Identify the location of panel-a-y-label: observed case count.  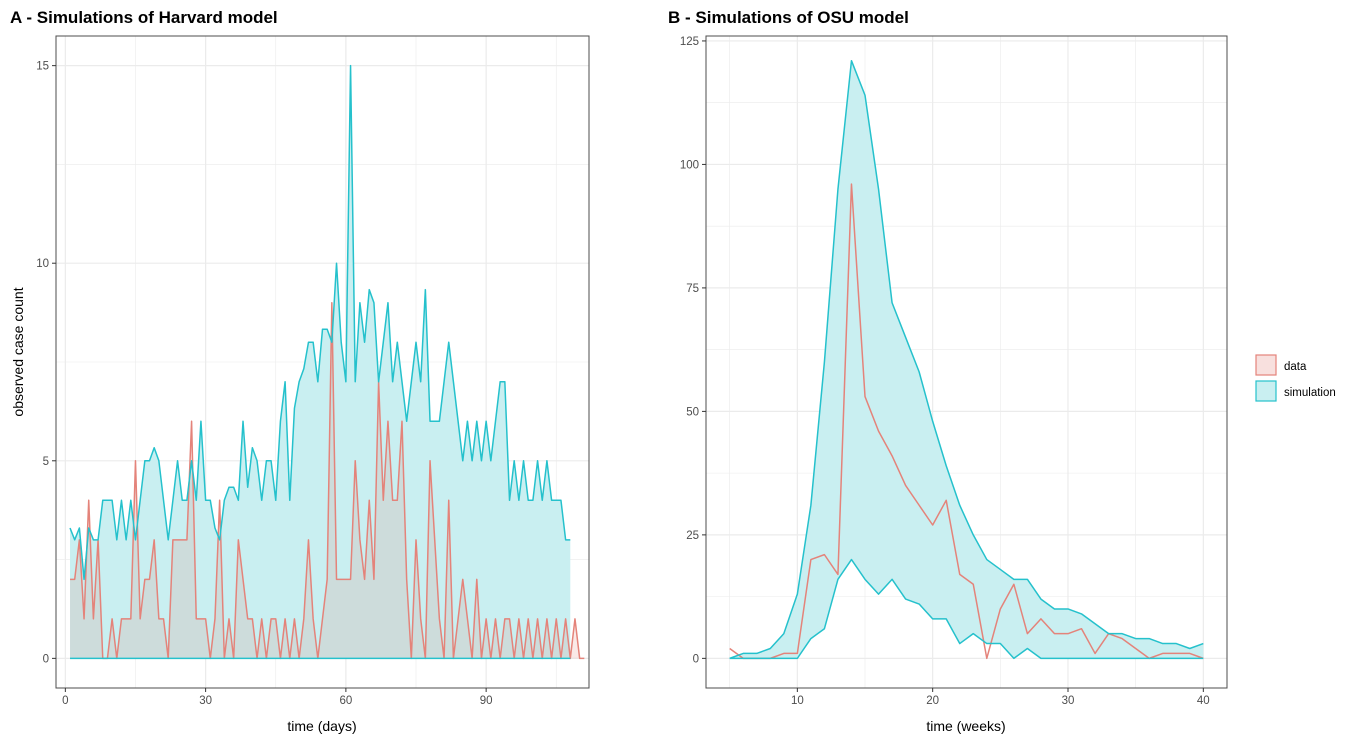
(18, 351).